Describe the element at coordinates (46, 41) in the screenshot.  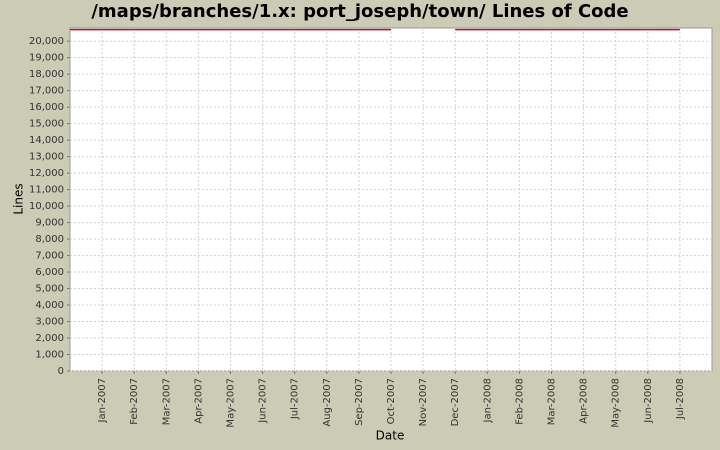
I see `y-tick-label: 20,000` at that location.